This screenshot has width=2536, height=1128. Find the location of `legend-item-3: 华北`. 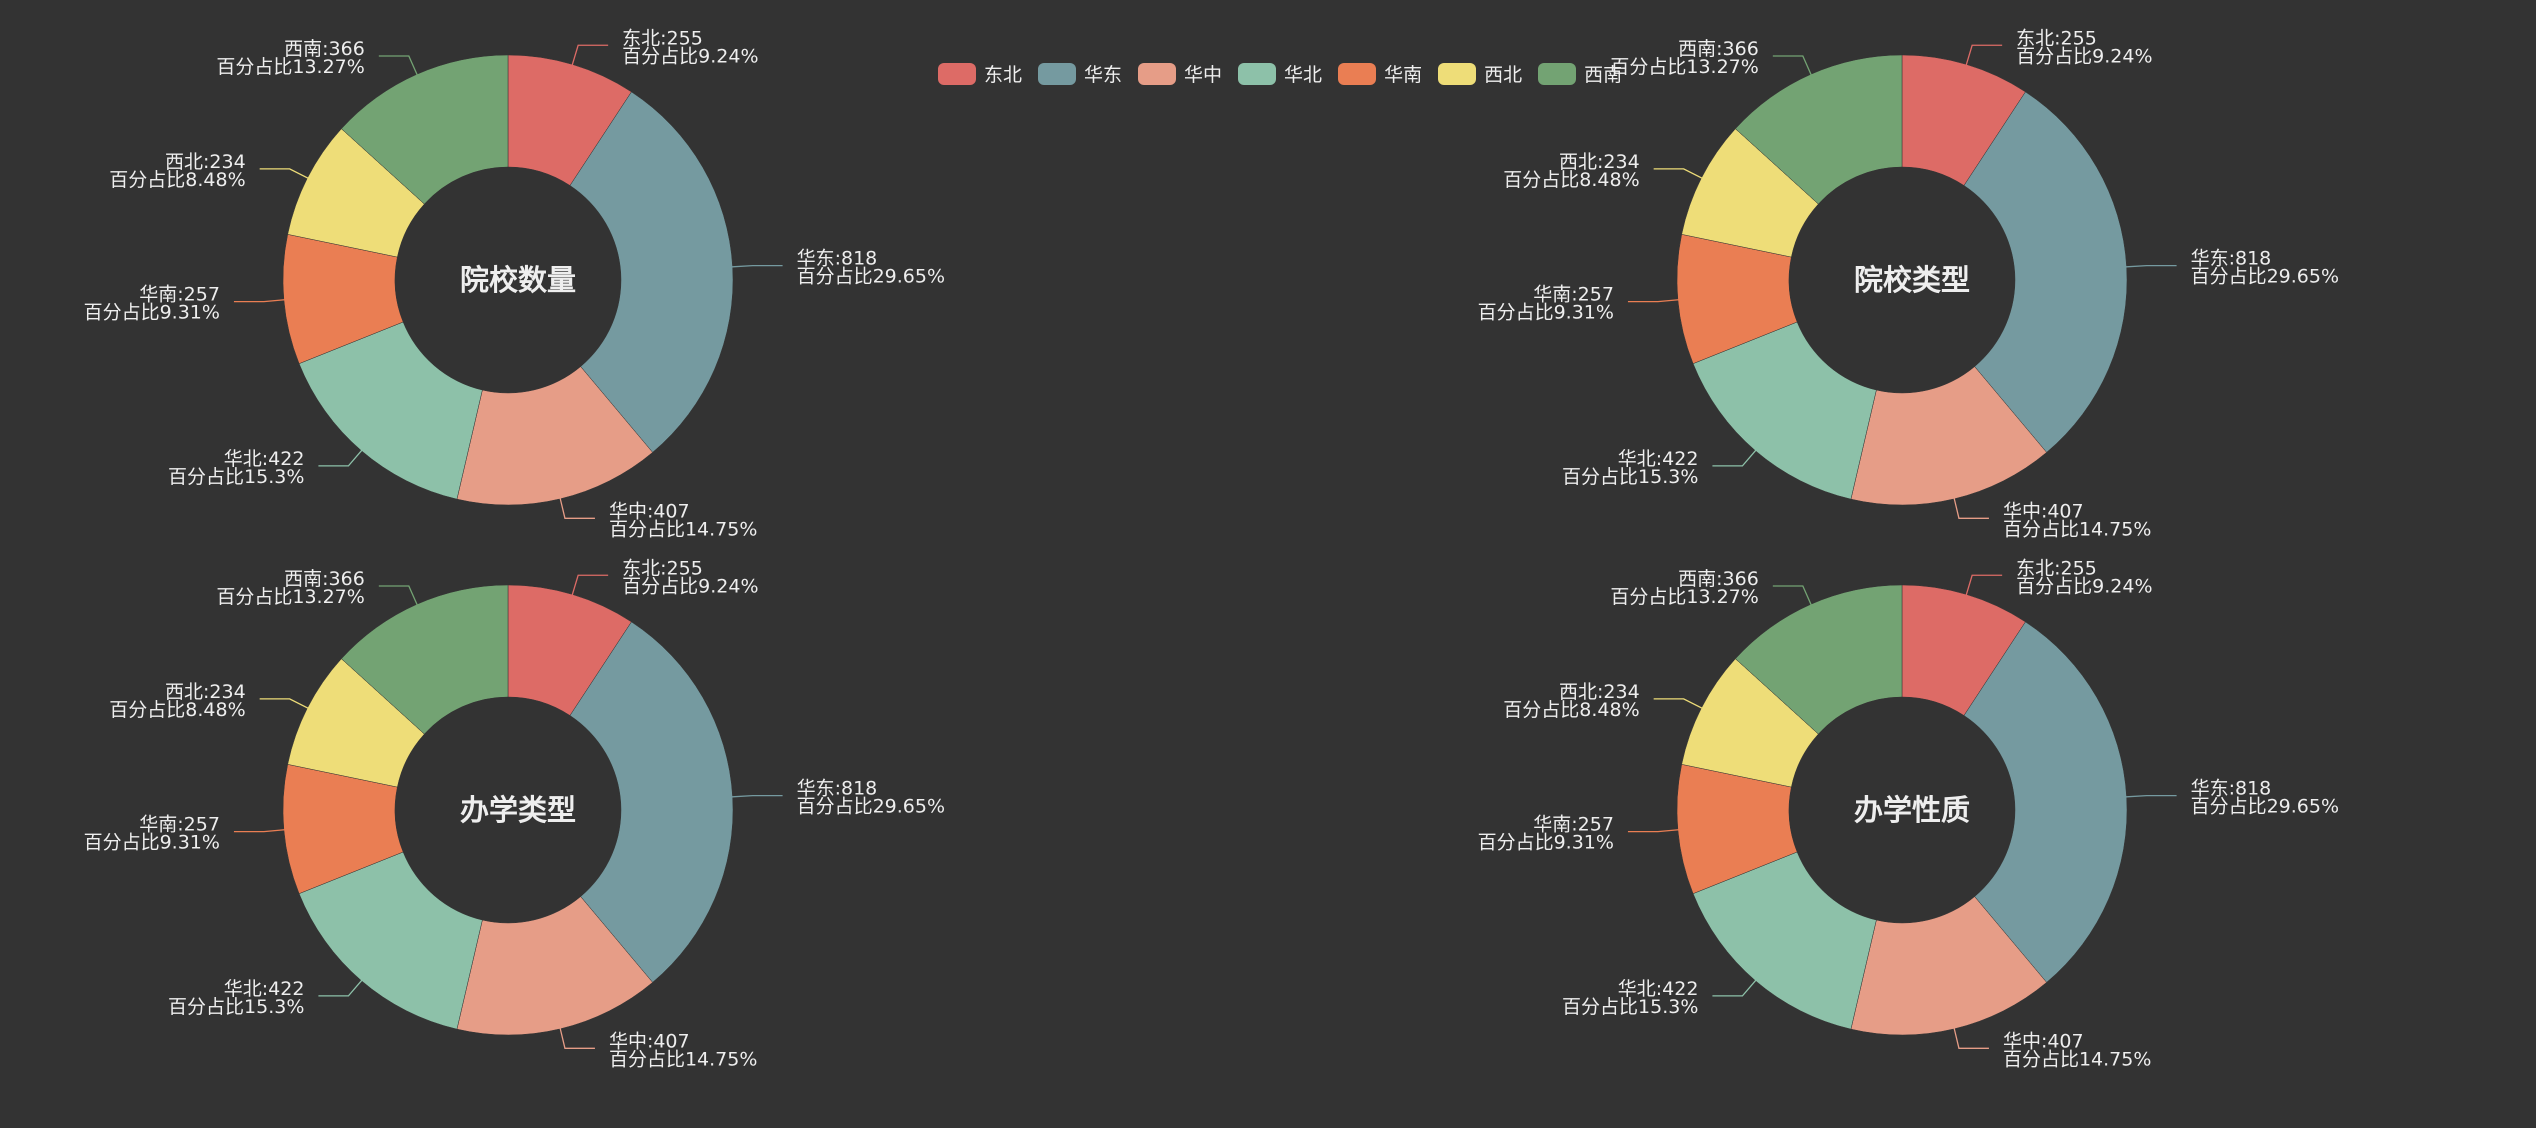

legend-item-3: 华北 is located at coordinates (1280, 73).